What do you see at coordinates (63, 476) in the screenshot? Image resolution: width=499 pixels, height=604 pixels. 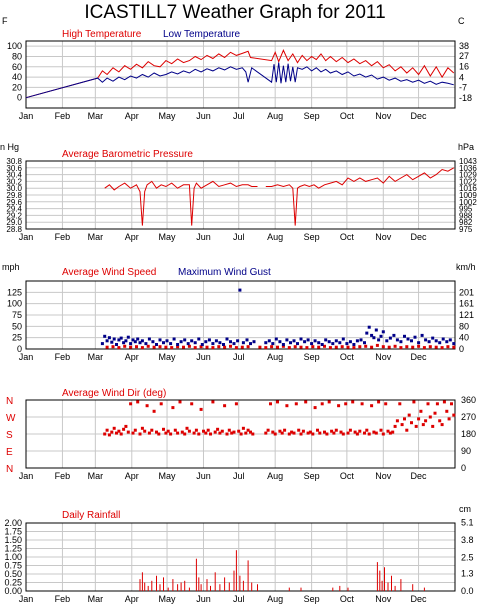 I see `winddir-month-label: Feb` at bounding box center [63, 476].